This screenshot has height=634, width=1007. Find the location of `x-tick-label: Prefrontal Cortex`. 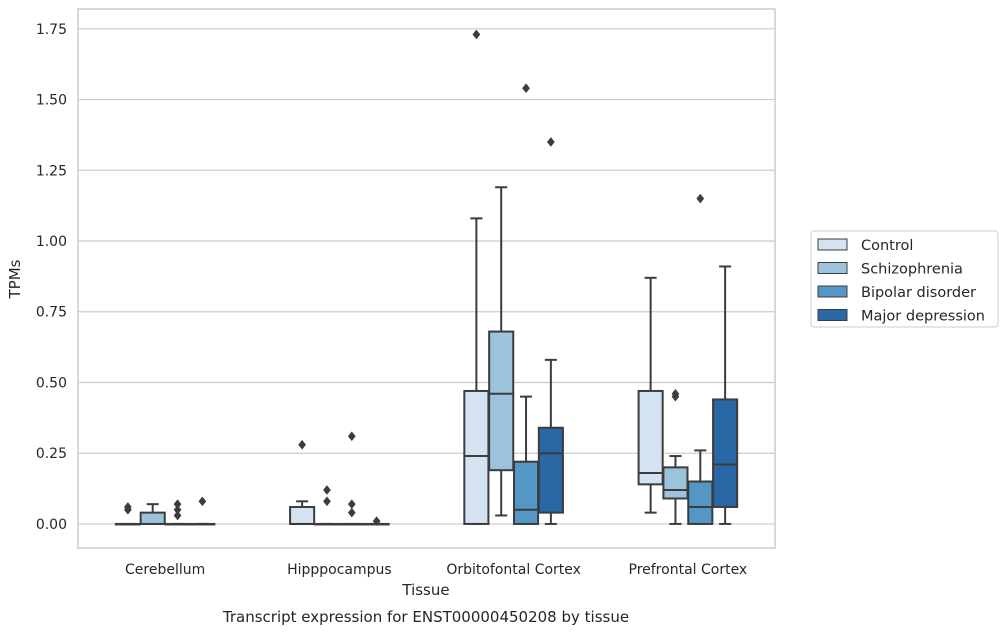

x-tick-label: Prefrontal Cortex is located at coordinates (688, 570).